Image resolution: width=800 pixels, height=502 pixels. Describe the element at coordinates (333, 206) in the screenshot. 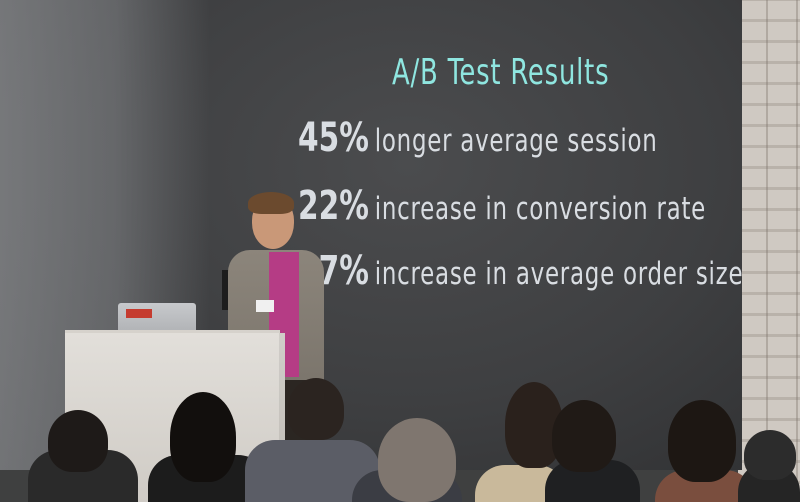

I see `stat-percent: 22%` at that location.